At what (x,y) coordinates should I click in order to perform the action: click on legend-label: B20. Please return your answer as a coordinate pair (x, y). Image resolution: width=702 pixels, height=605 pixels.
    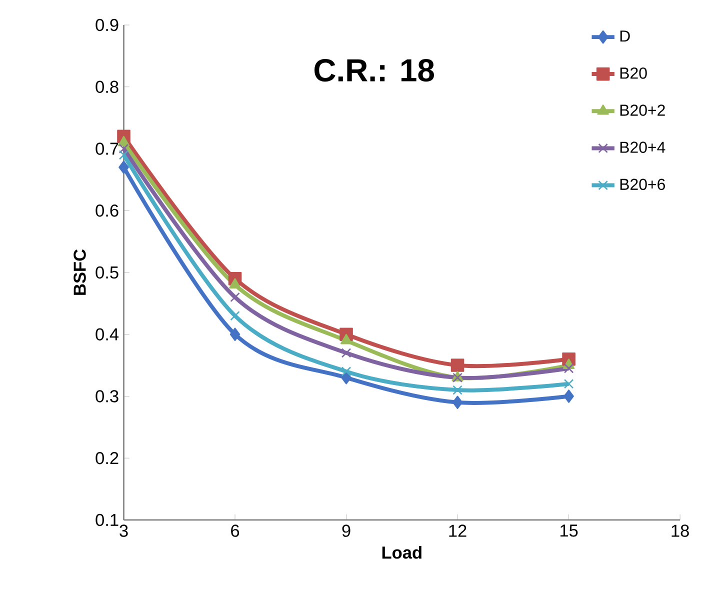
    Looking at the image, I should click on (633, 73).